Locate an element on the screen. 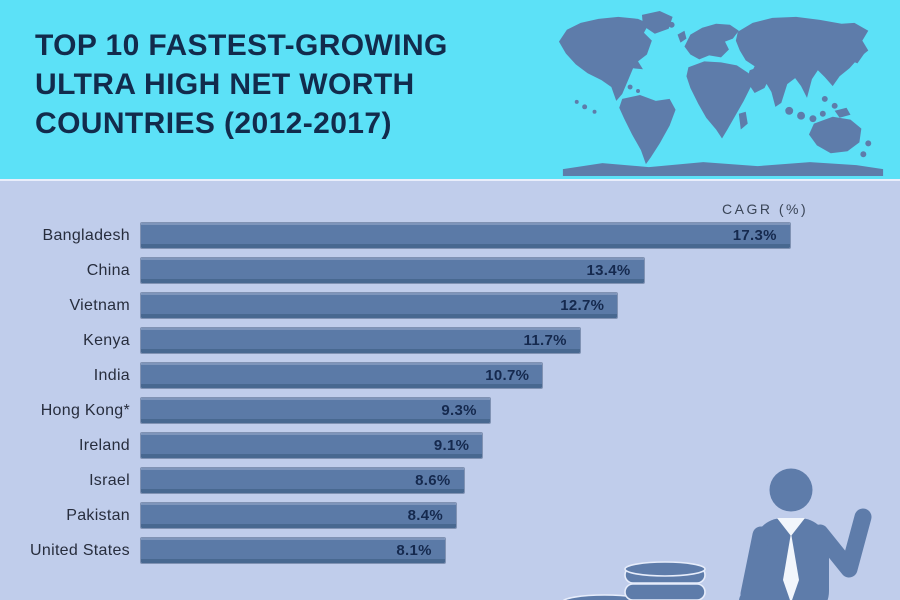 The image size is (900, 600). coin-stacks-icon is located at coordinates (634, 580).